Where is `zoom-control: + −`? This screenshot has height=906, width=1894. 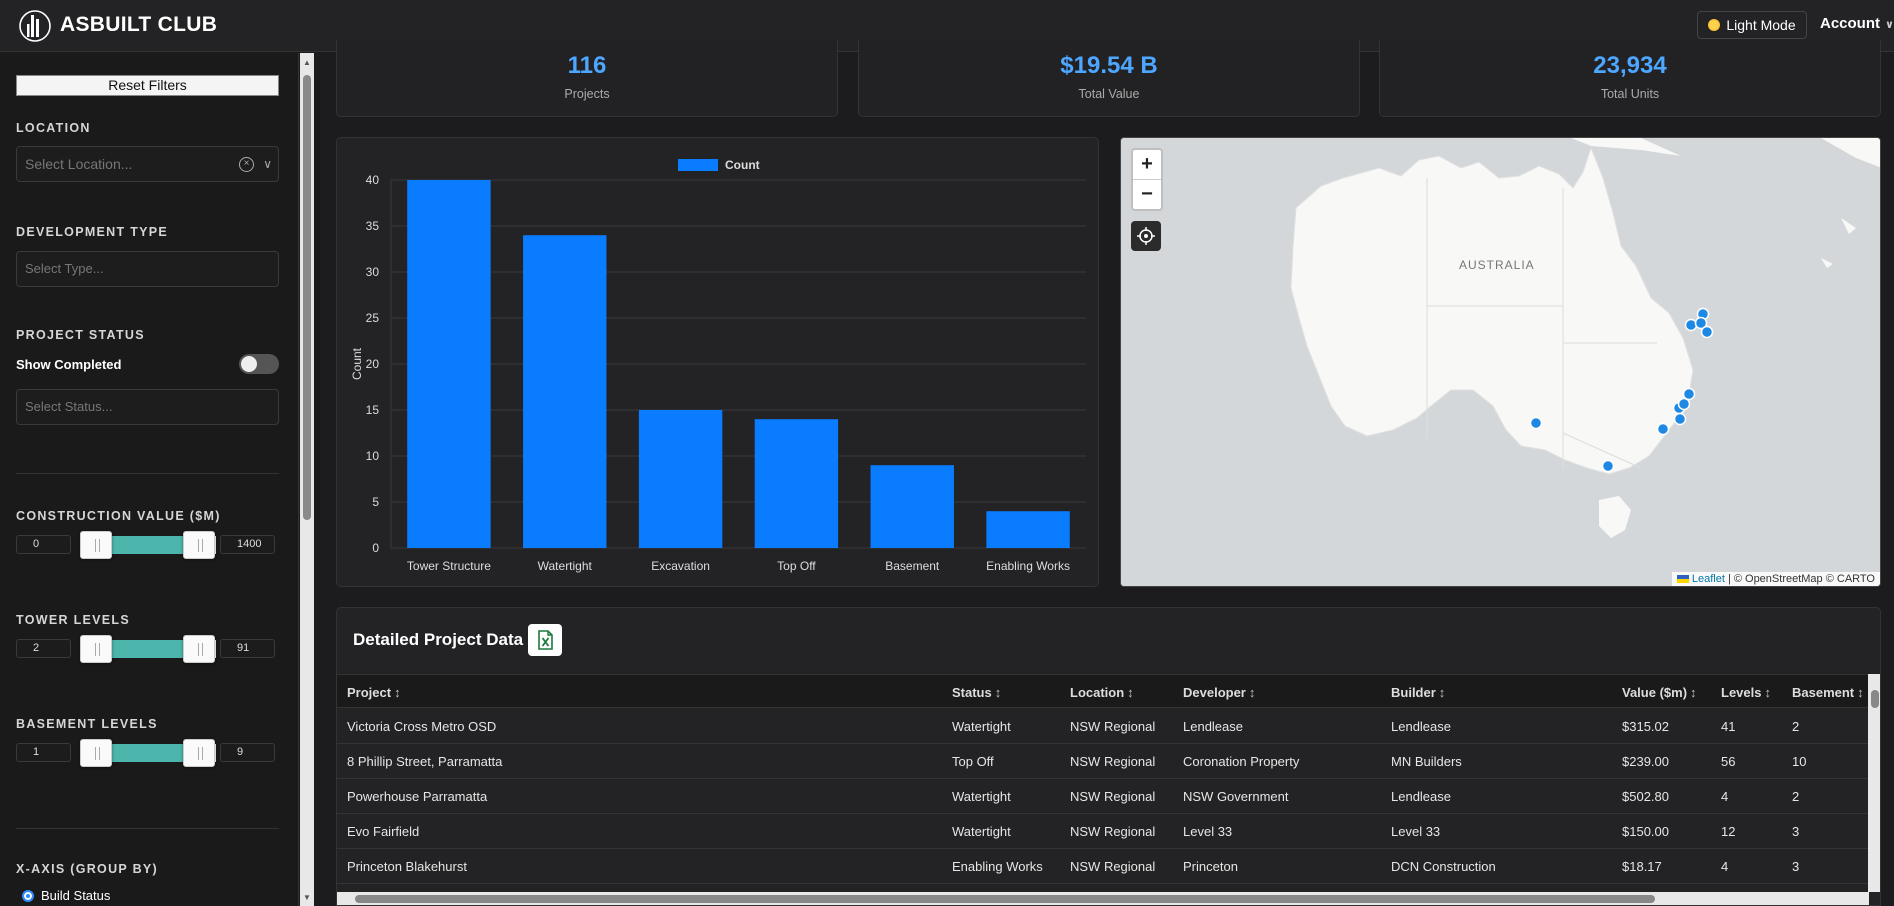
zoom-control: + − is located at coordinates (1147, 179).